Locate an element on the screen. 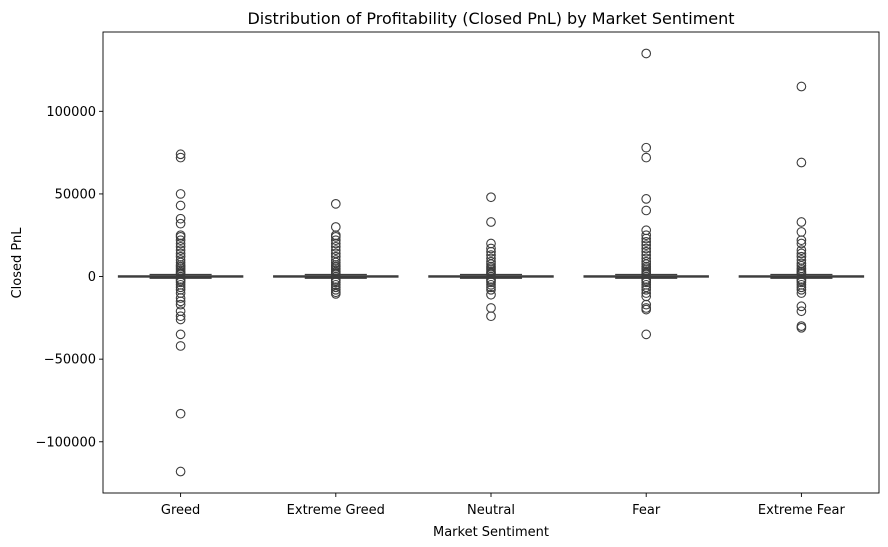  box-extreme-greed is located at coordinates (336, 248).